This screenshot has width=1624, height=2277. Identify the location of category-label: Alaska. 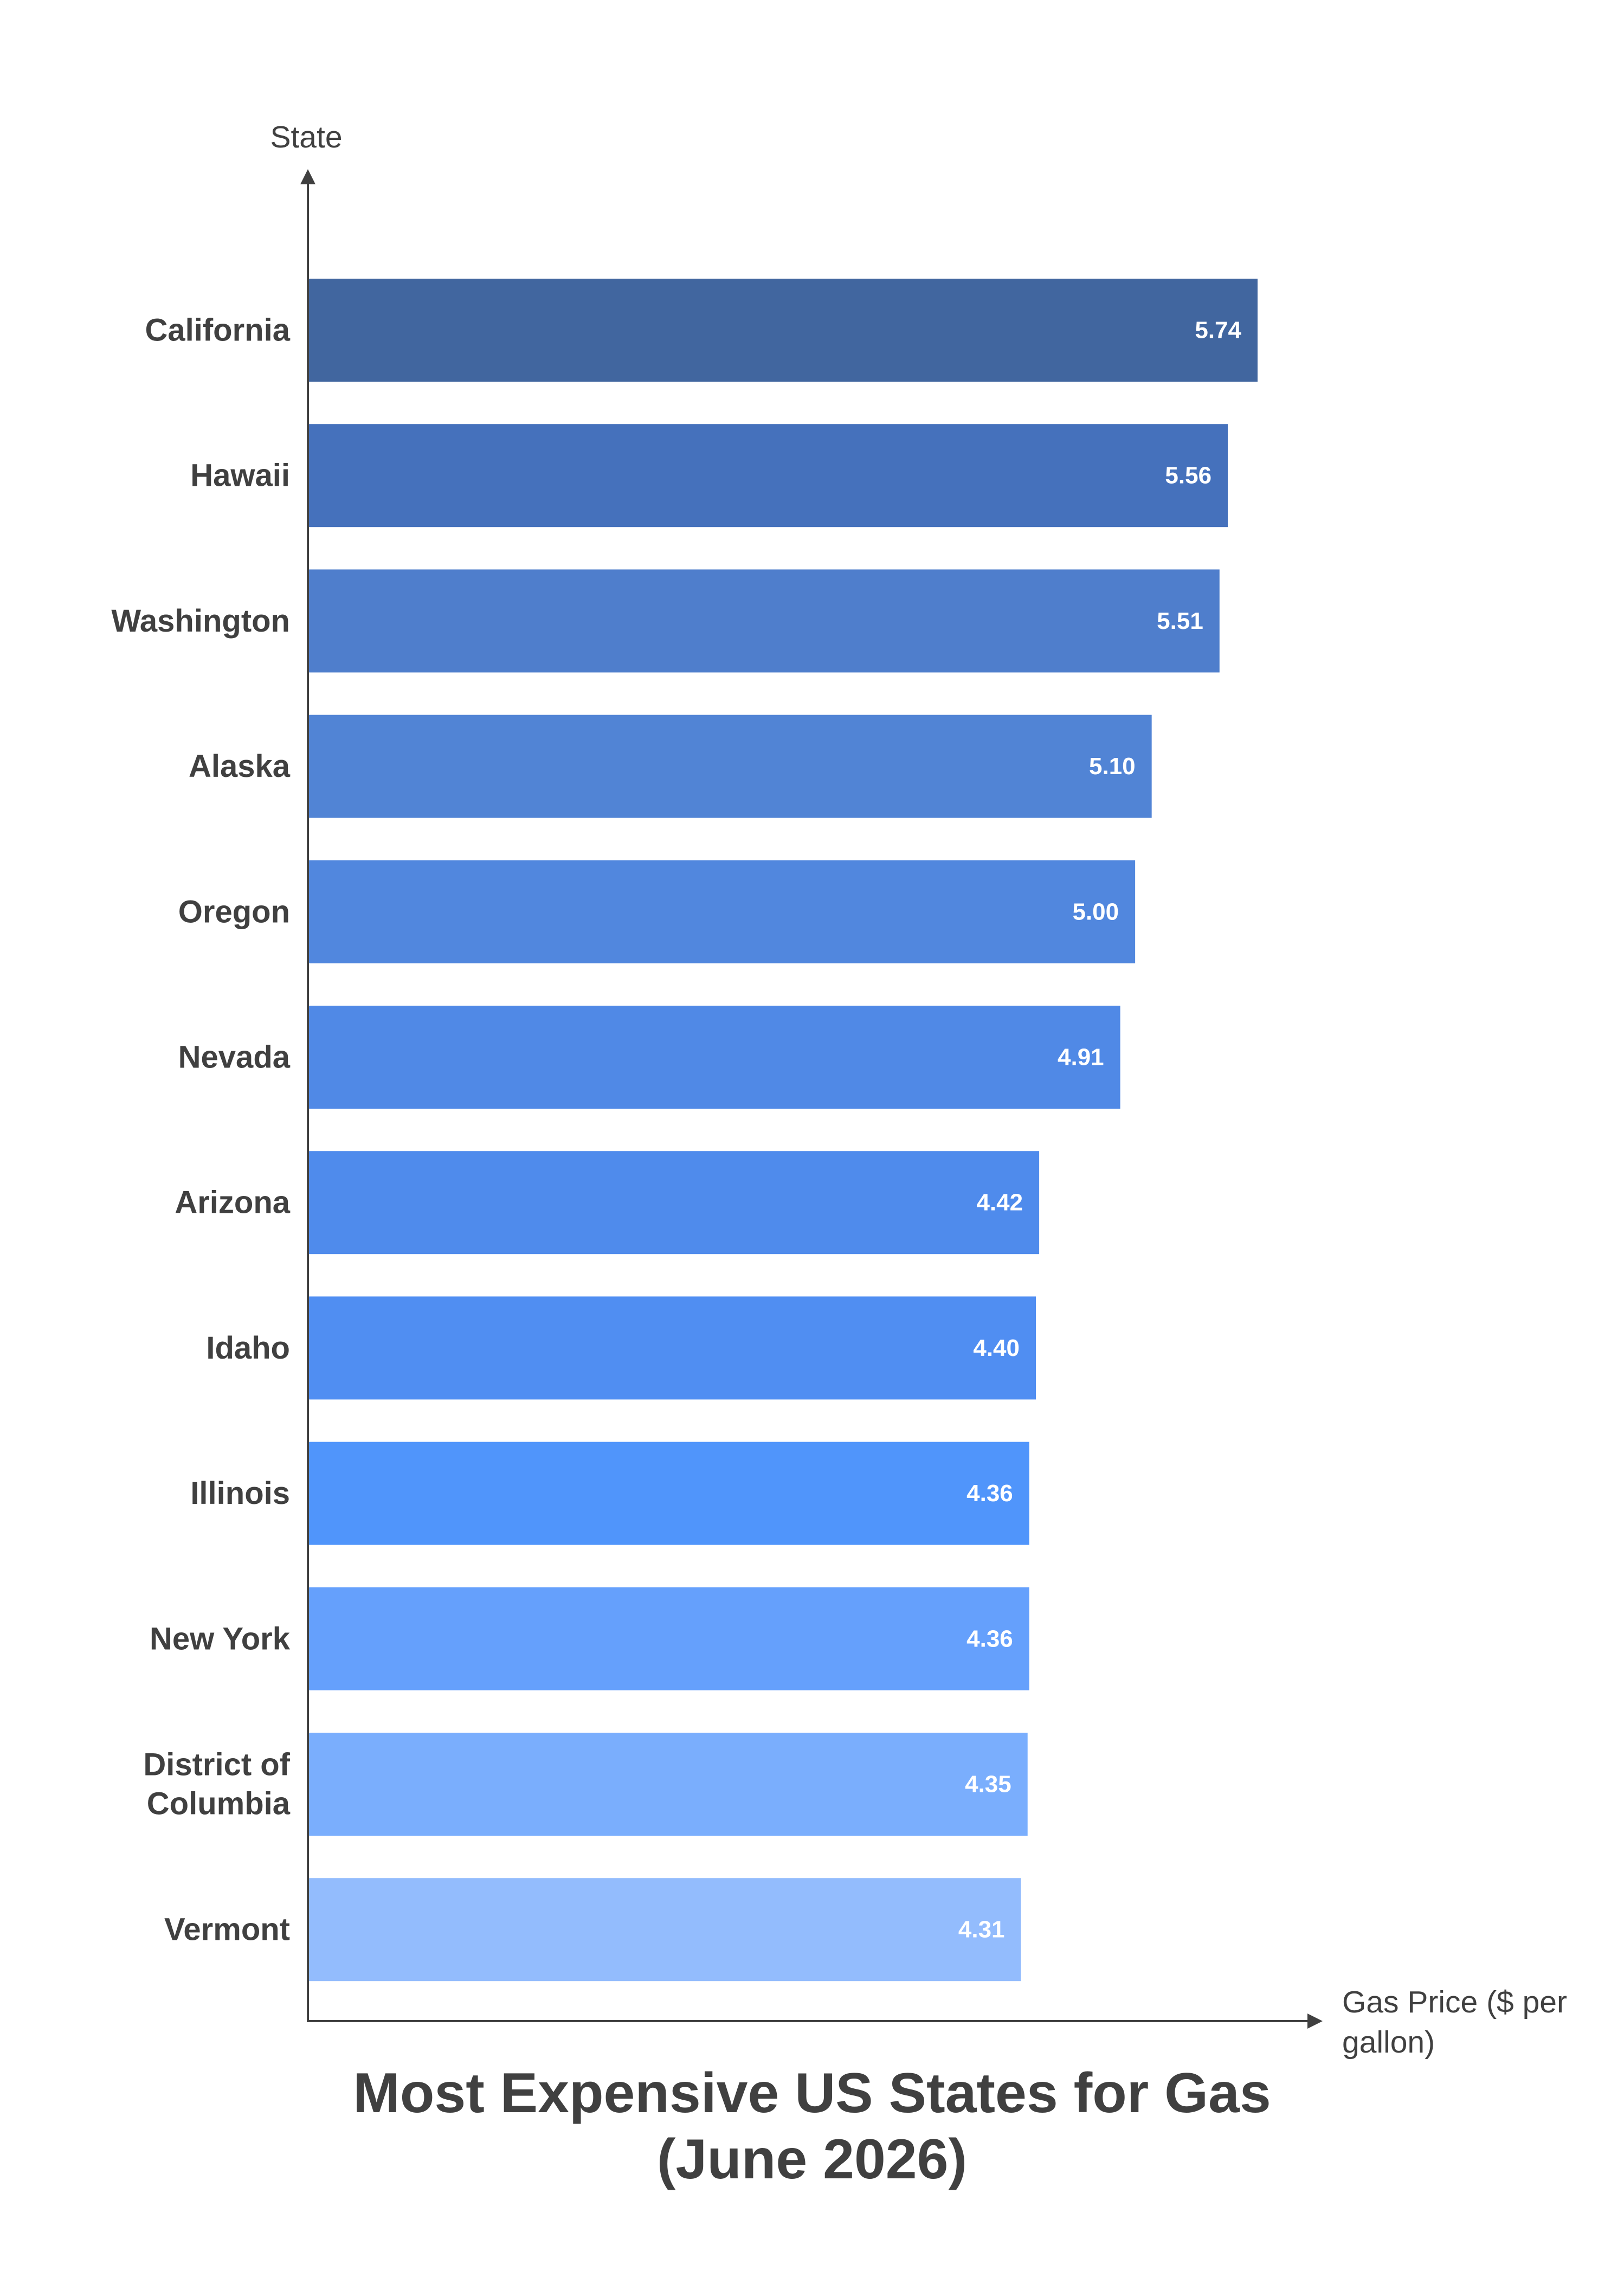
(240, 766).